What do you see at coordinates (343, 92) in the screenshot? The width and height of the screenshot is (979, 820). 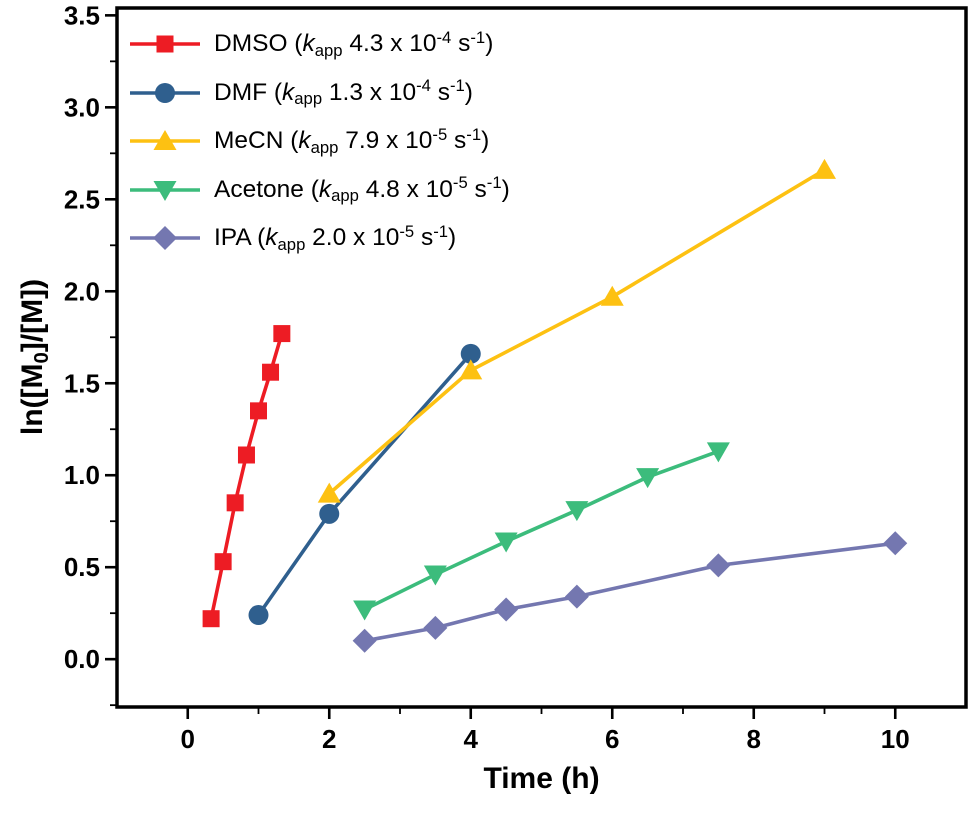 I see `legend-label-dmf: DMF (kapp 1.3 x 10-4 s-1)` at bounding box center [343, 92].